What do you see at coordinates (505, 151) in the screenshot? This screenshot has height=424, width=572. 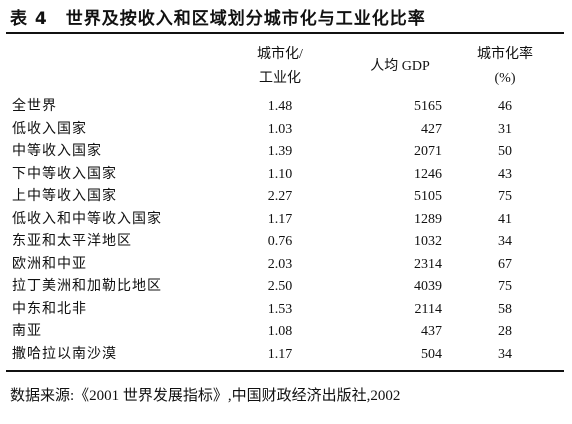 I see `urban-rate-cell: 50` at bounding box center [505, 151].